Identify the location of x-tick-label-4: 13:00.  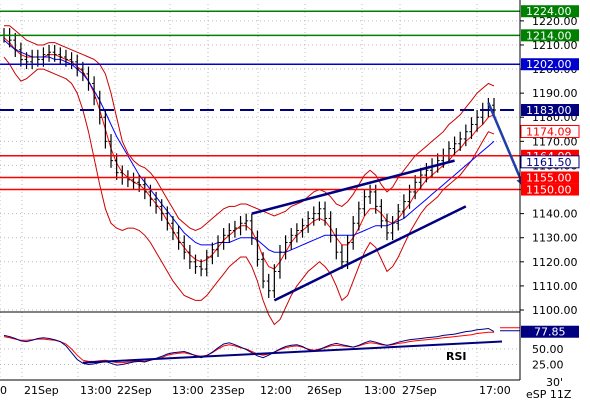
(188, 390).